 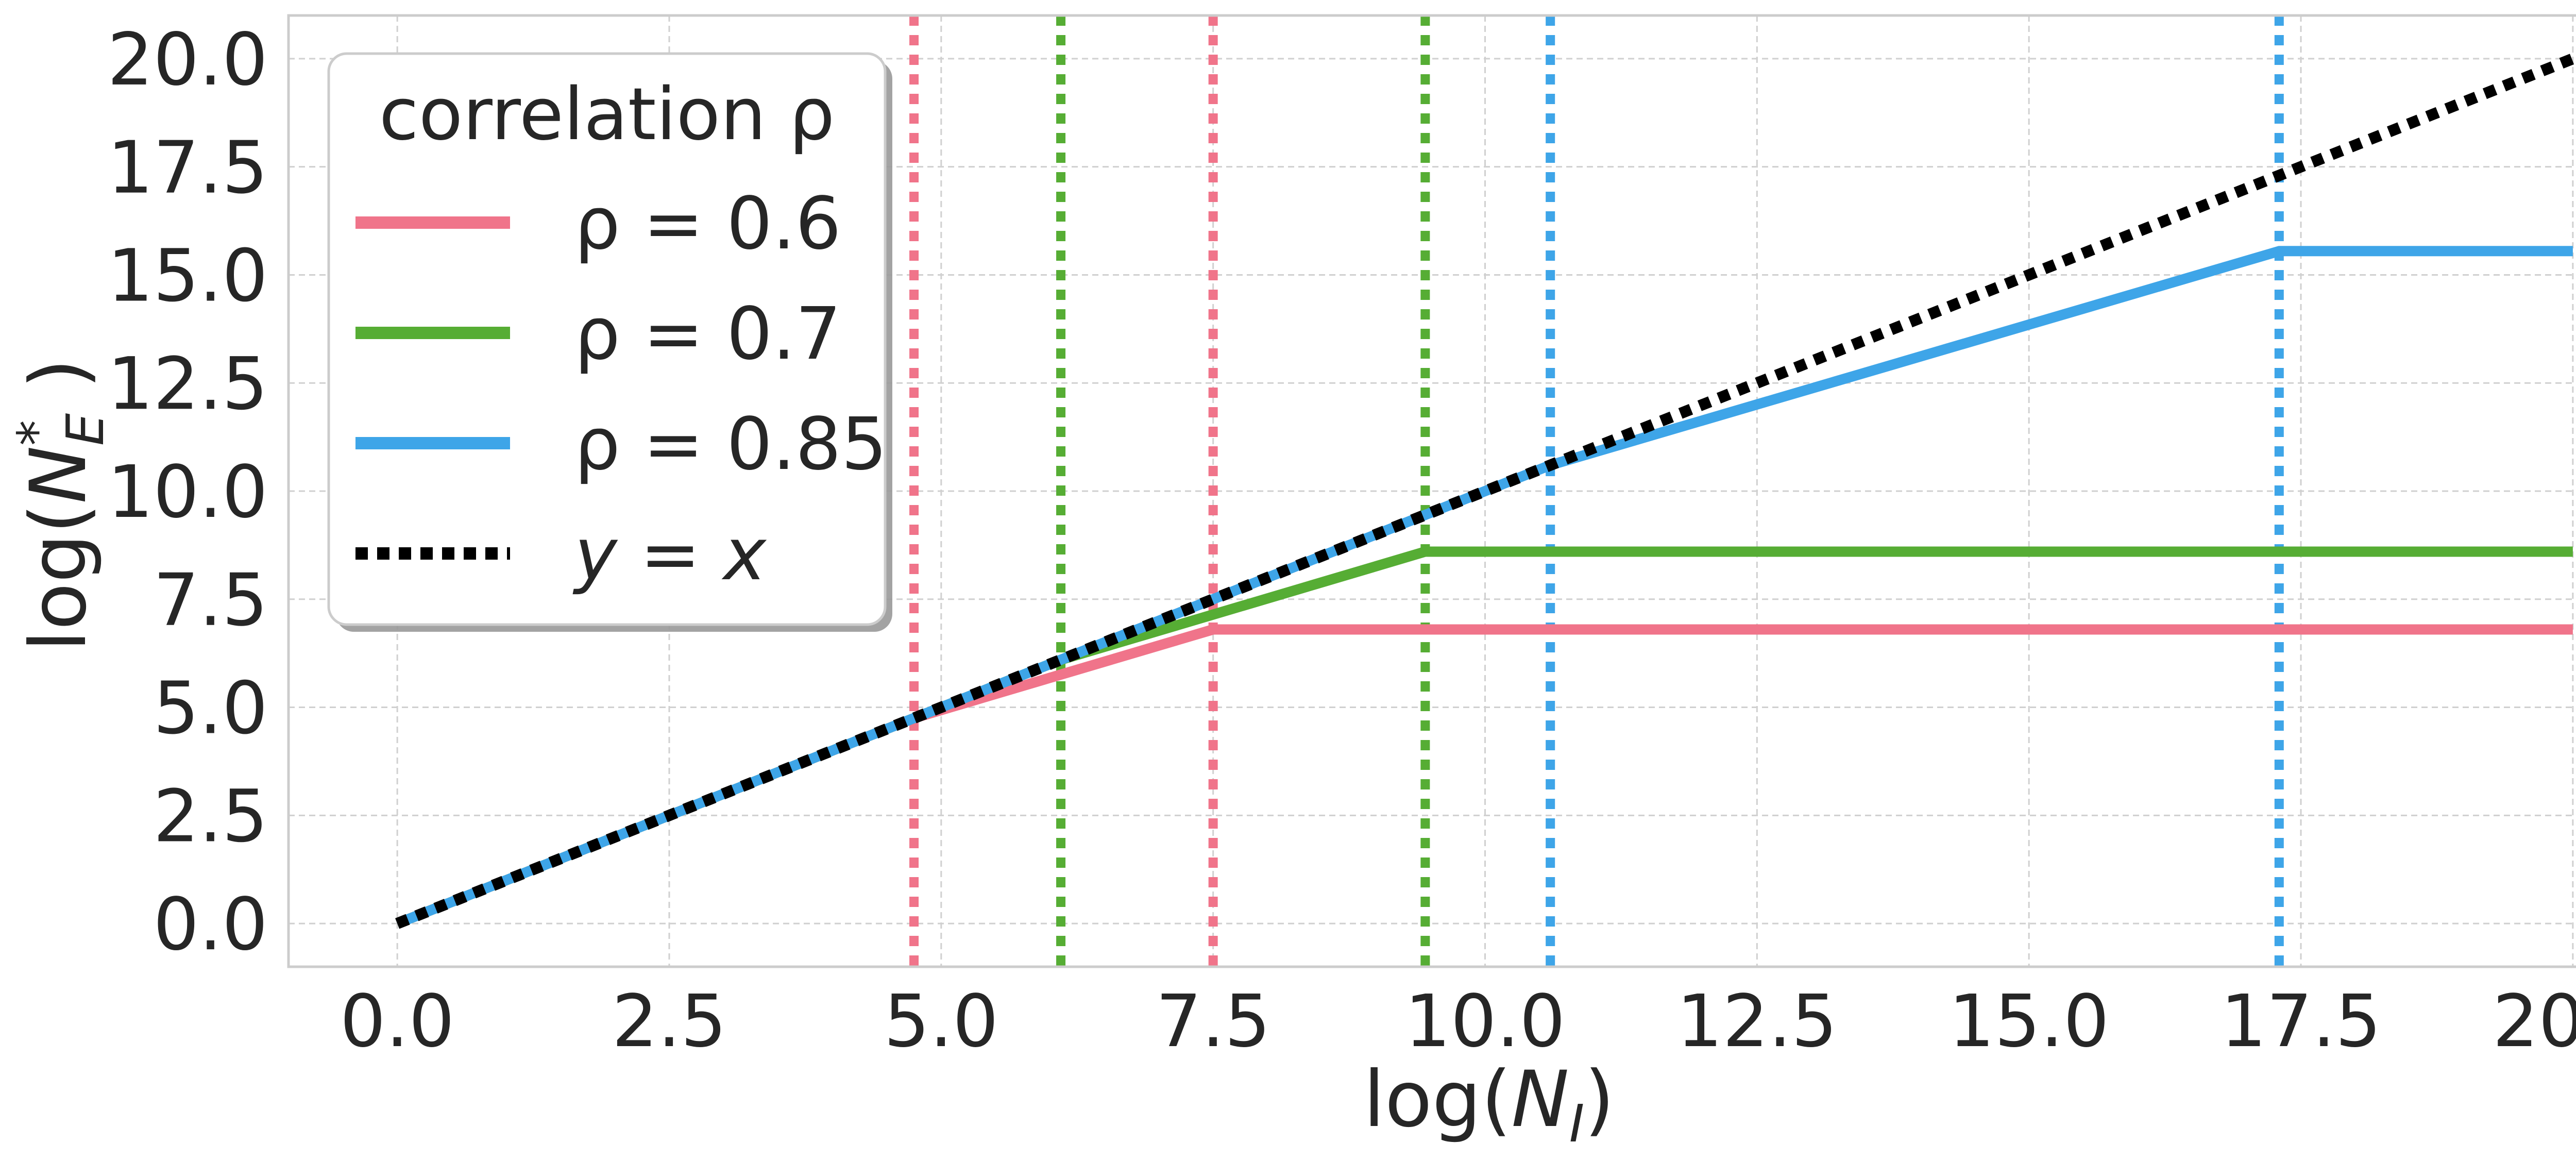 What do you see at coordinates (187, 384) in the screenshot?
I see `y-tick-label: 12.5` at bounding box center [187, 384].